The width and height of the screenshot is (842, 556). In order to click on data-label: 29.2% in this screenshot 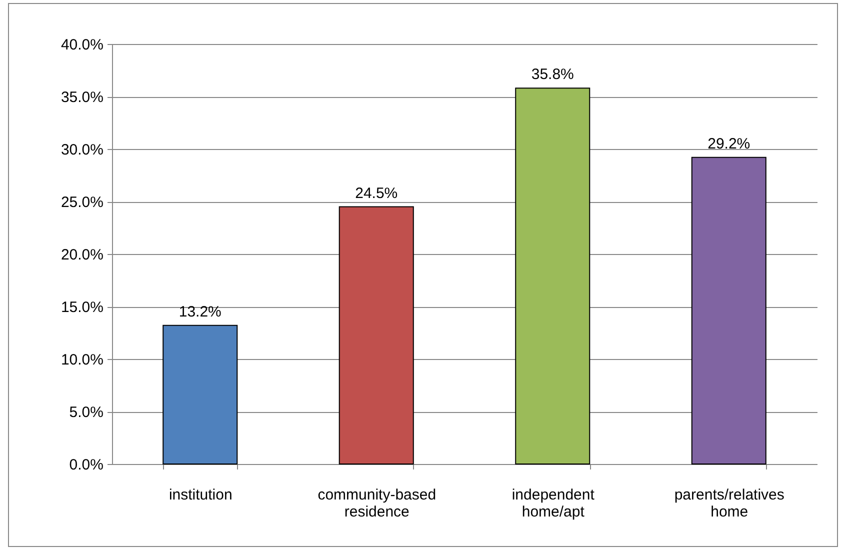, I will do `click(729, 143)`.